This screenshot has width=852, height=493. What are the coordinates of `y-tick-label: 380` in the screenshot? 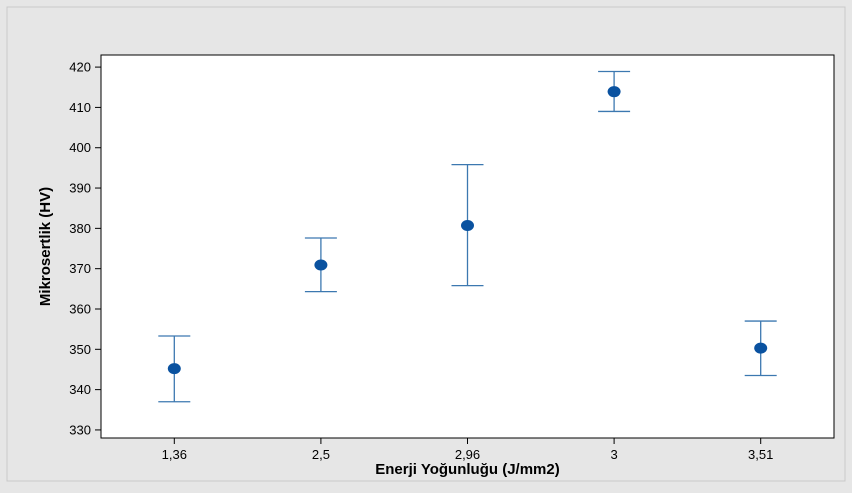 It's located at (80, 228).